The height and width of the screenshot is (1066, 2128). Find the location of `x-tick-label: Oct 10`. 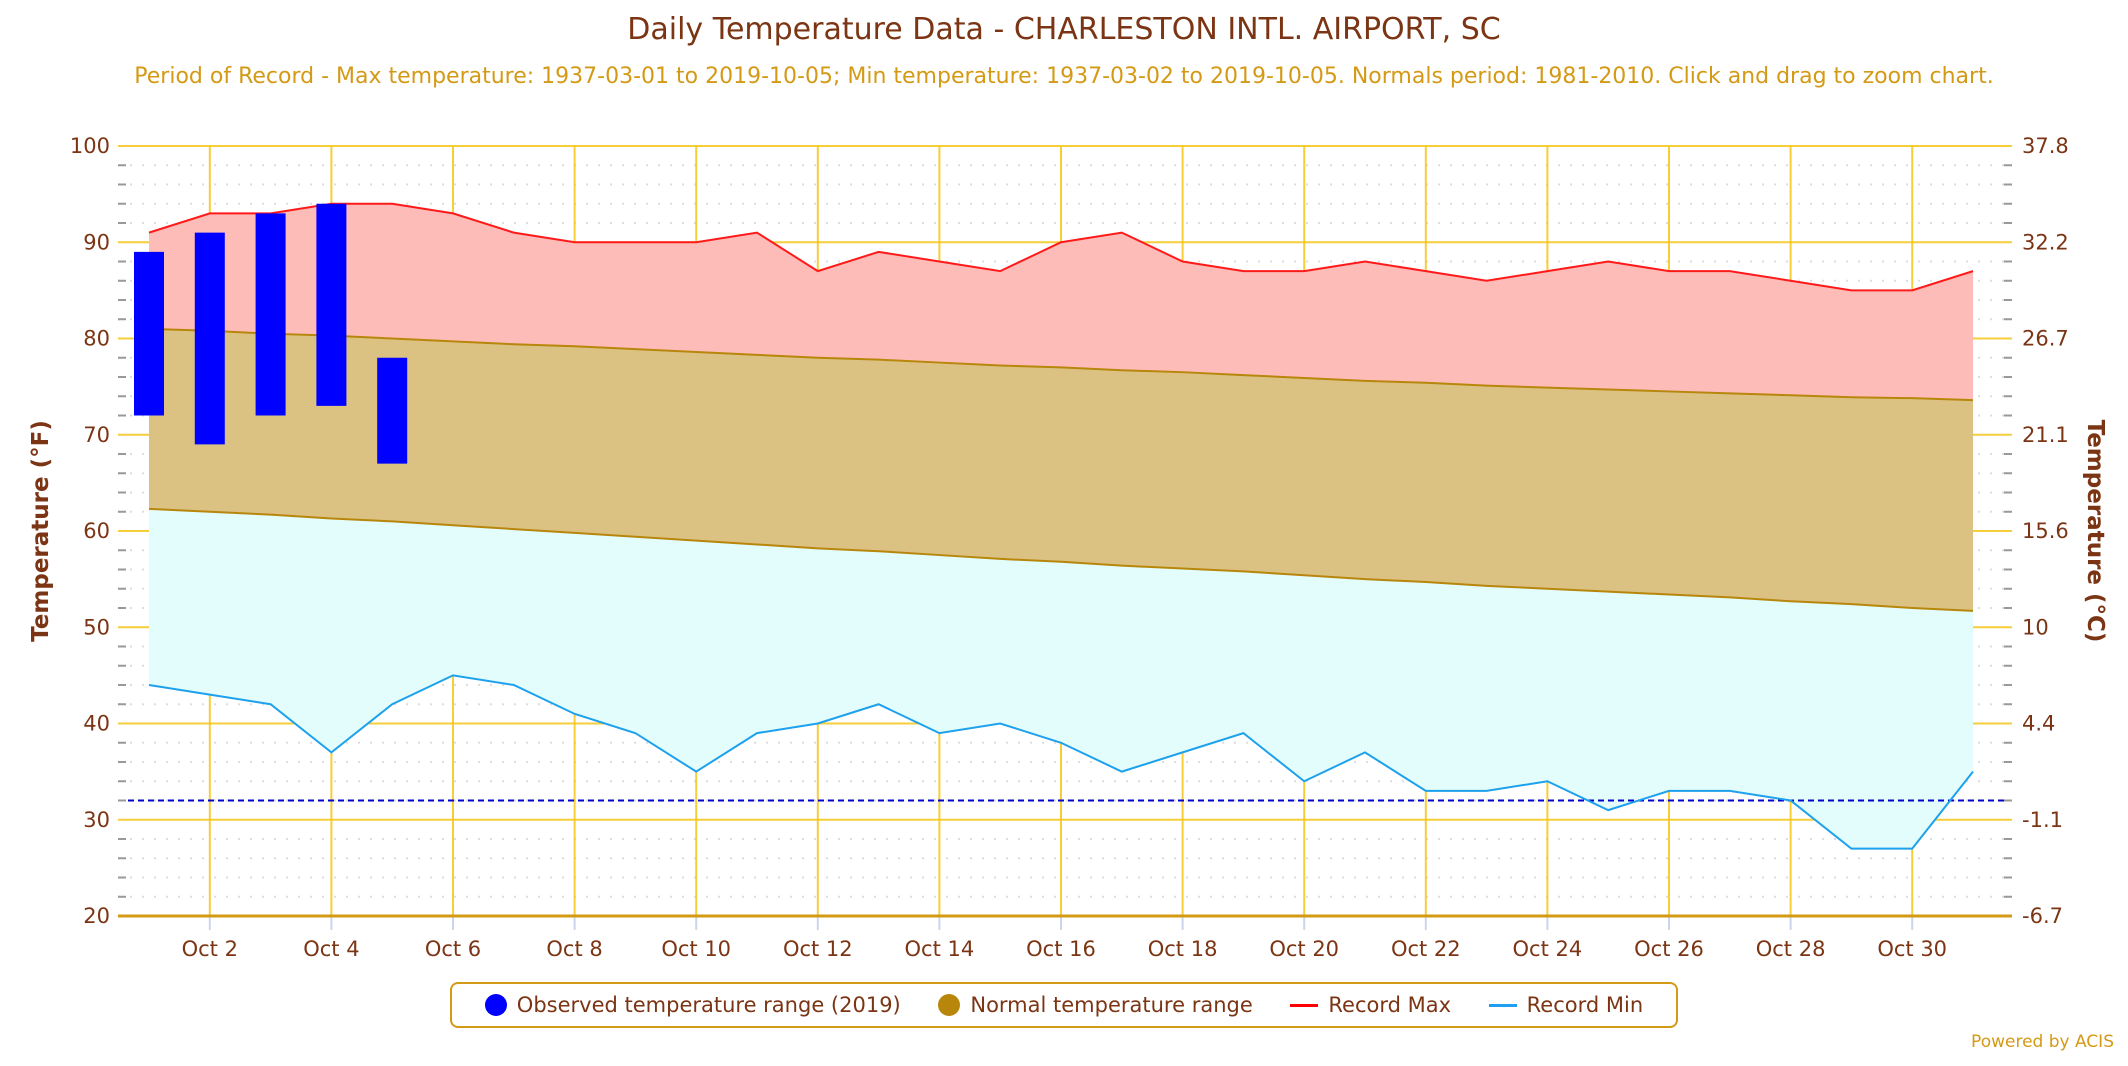

x-tick-label: Oct 10 is located at coordinates (696, 949).